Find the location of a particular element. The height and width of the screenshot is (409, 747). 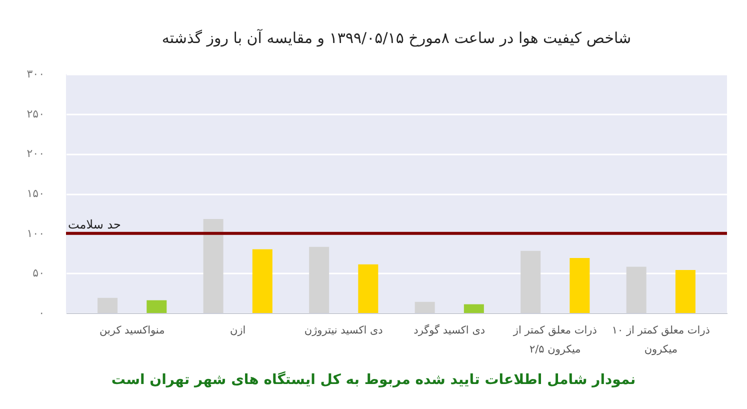

text: نمودار شامل اطلاعات تایید شده مربوط به کل ایستگاه های شهر تهران است is located at coordinates (373, 380).